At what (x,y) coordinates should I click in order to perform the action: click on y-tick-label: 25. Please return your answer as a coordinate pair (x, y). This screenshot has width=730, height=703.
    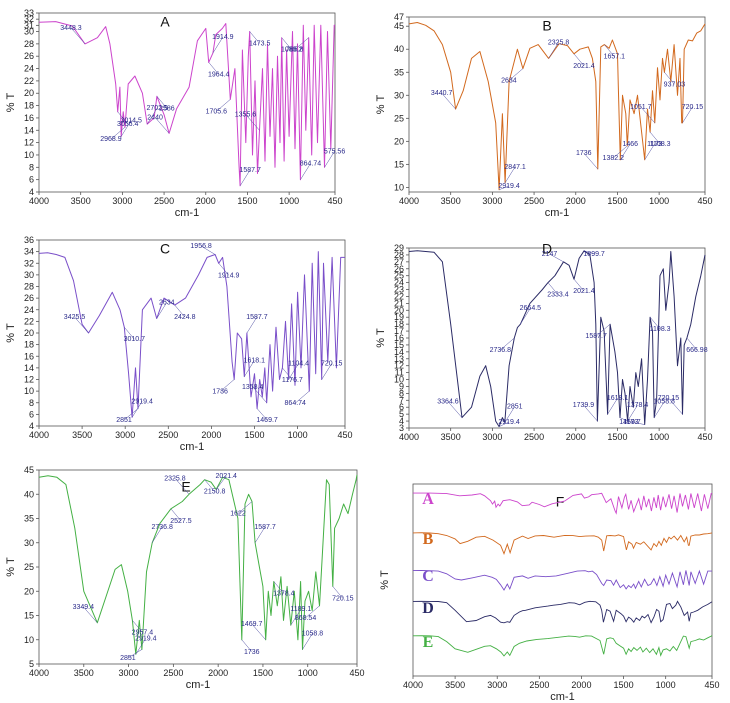
    Looking at the image, I should click on (399, 118).